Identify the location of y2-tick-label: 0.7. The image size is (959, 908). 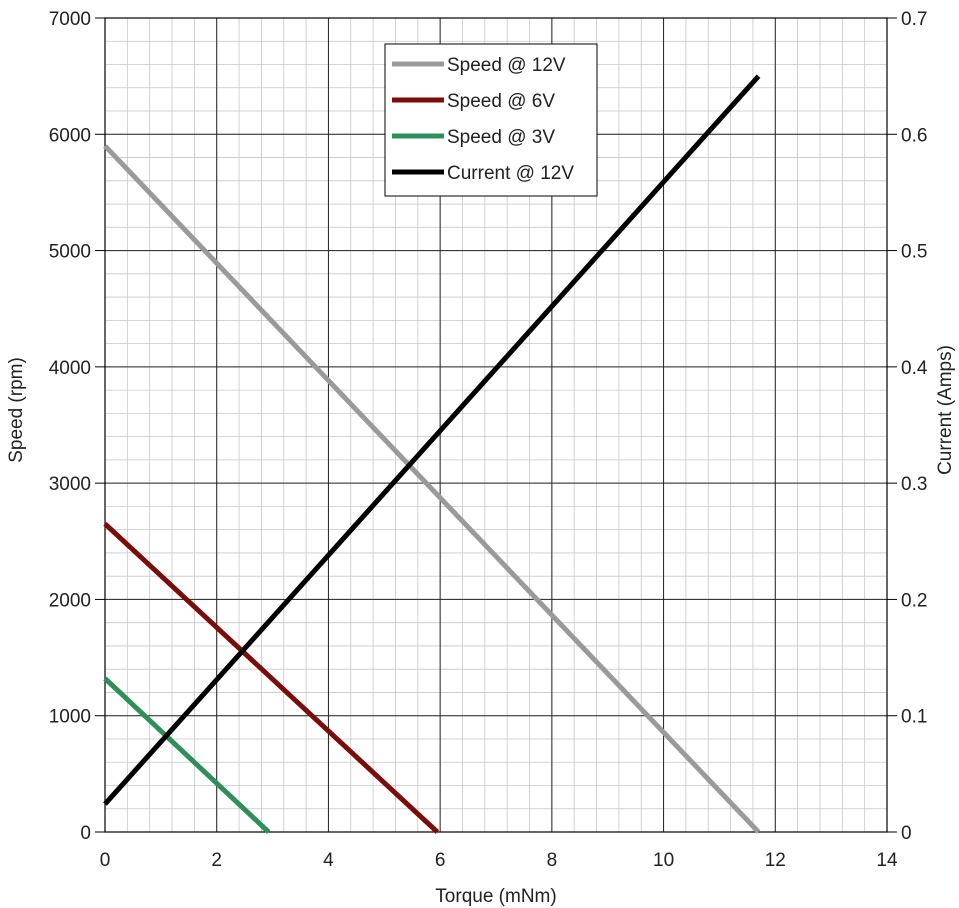
(914, 19).